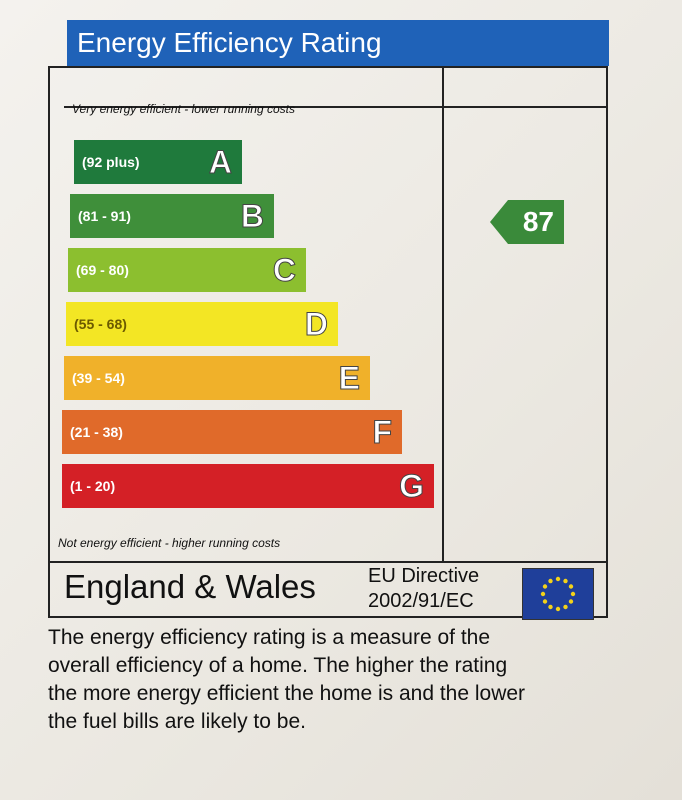 This screenshot has width=682, height=800. Describe the element at coordinates (336, 107) in the screenshot. I see `header-divider` at that location.